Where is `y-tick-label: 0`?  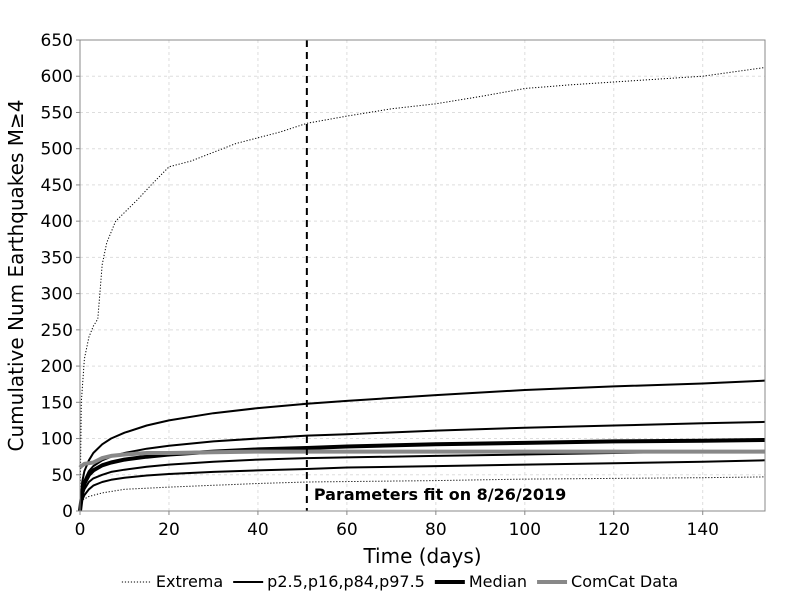 y-tick-label: 0 is located at coordinates (67, 512).